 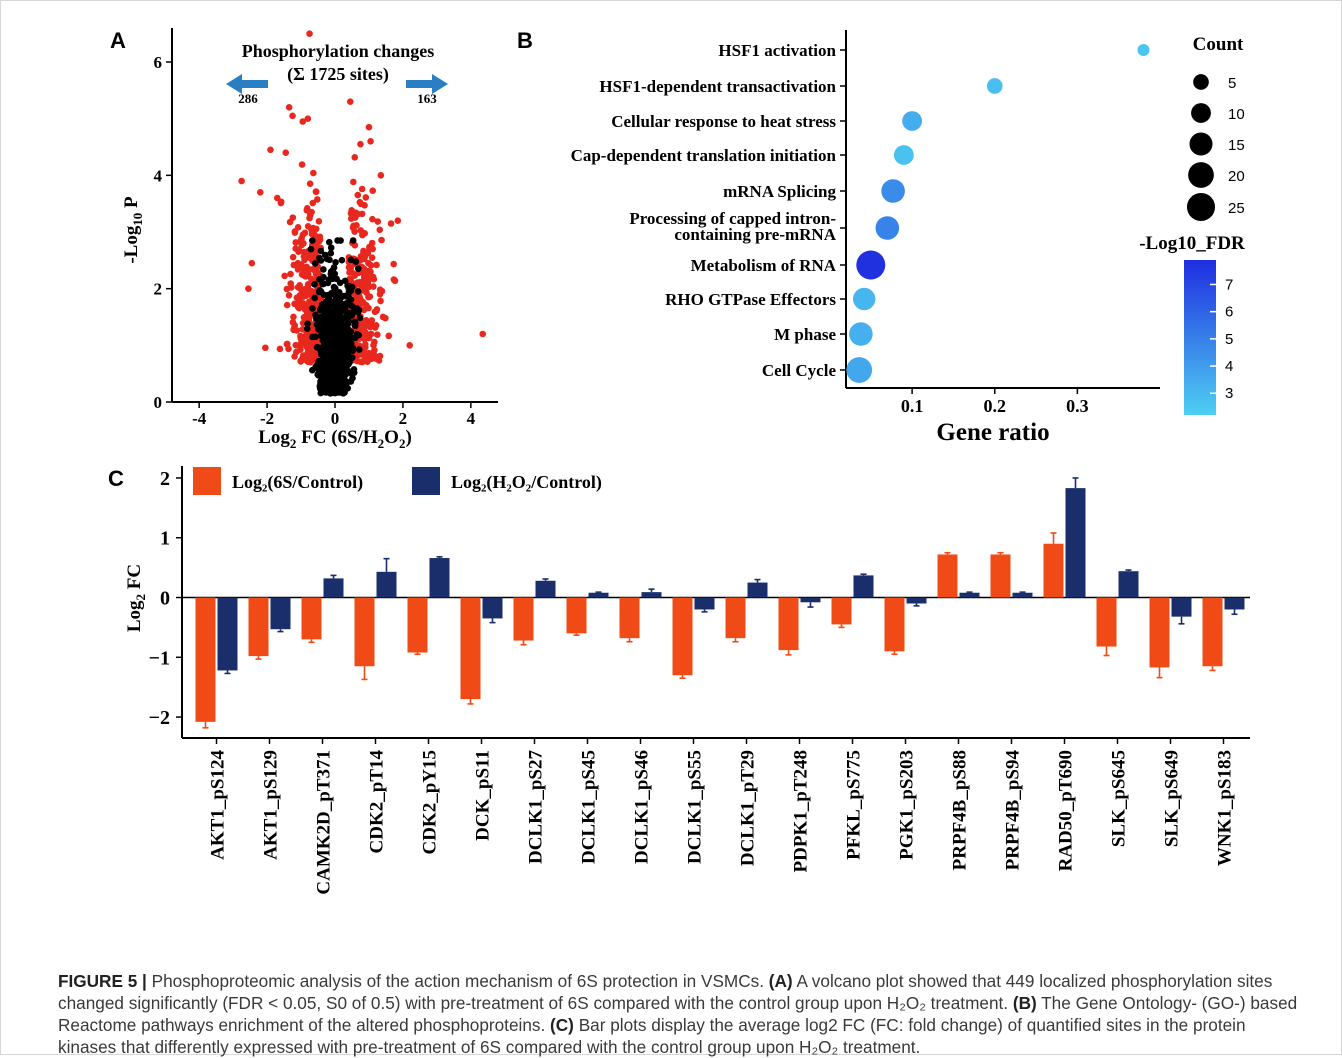 I want to click on bar-y-tick-label: −2, so click(x=159, y=718).